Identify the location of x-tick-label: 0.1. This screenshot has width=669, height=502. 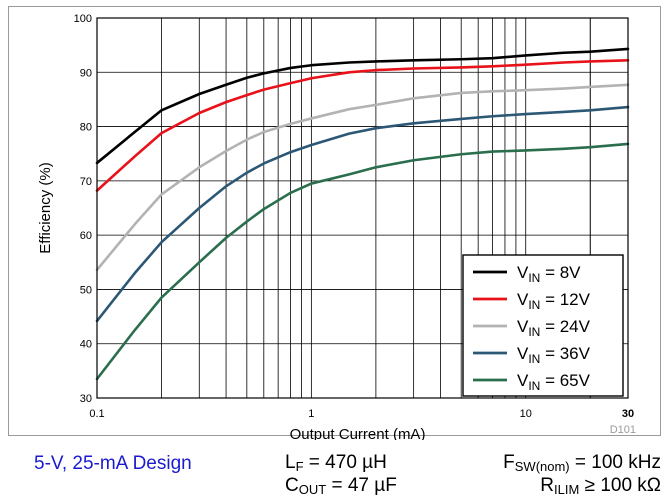
(96, 414).